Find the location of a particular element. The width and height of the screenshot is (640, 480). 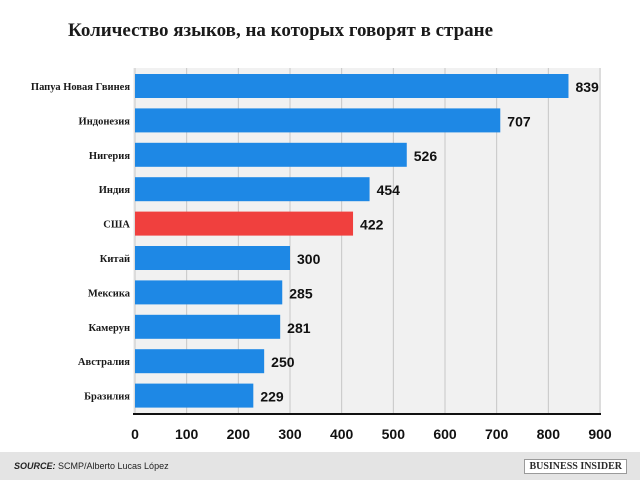

value-label: 281 is located at coordinates (299, 328).